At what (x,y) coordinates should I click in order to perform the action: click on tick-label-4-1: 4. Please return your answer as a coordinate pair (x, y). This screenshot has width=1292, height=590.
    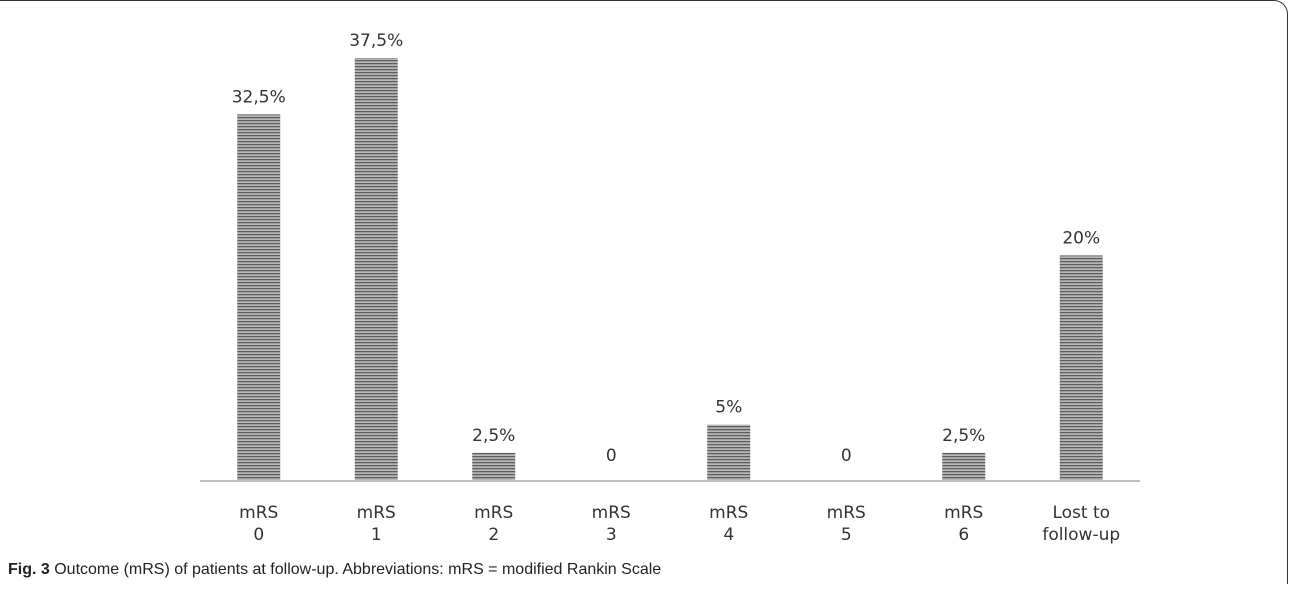
    Looking at the image, I should click on (728, 535).